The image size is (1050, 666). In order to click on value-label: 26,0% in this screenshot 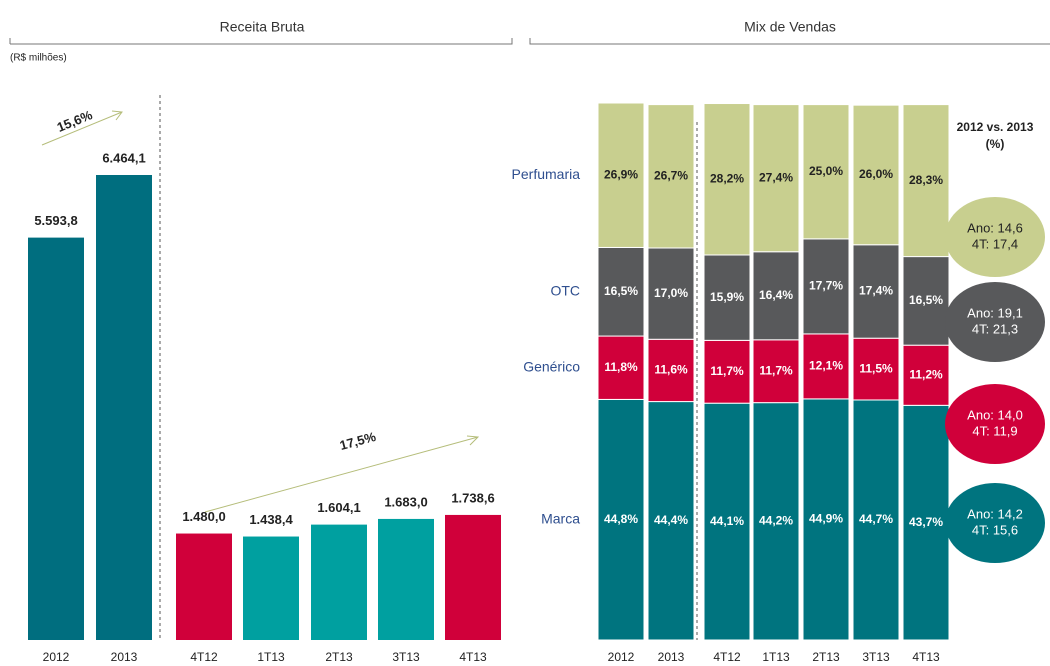, I will do `click(876, 174)`.